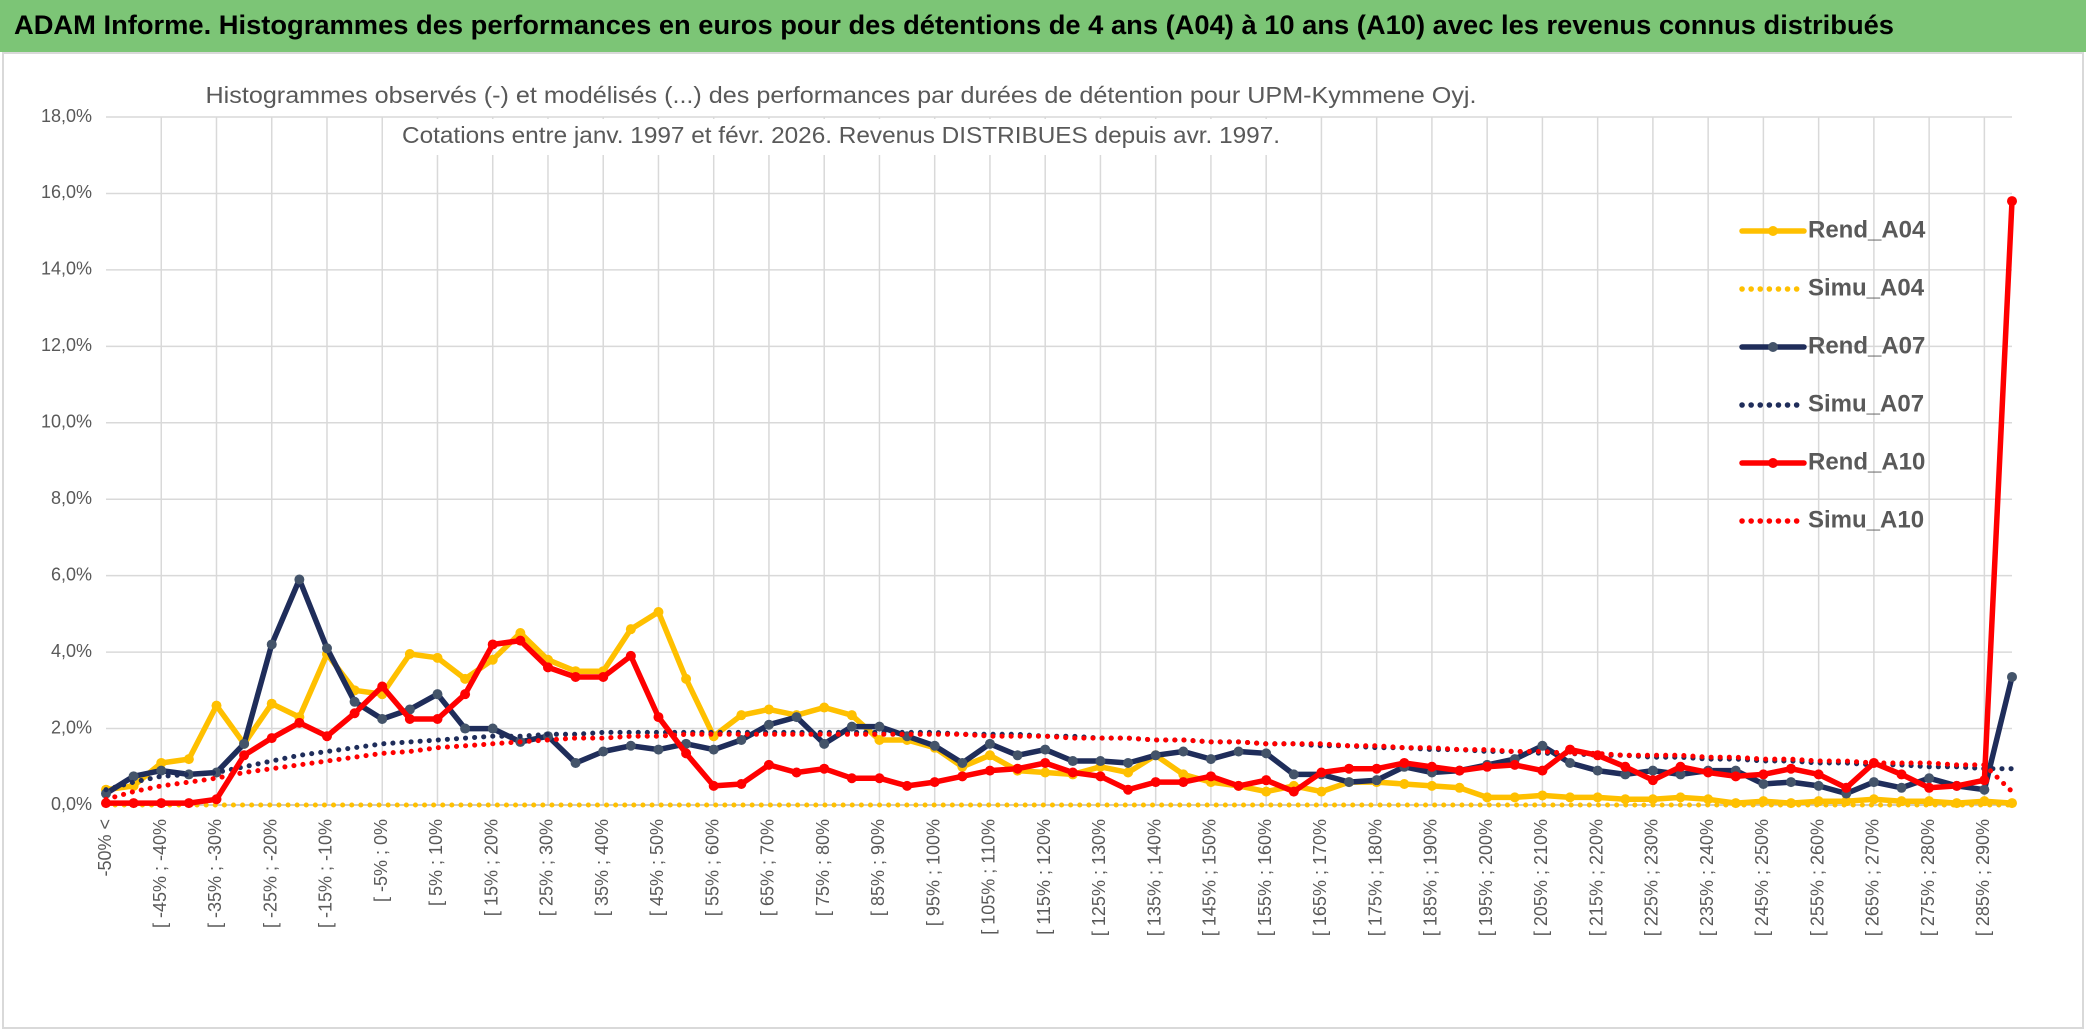  What do you see at coordinates (1431, 877) in the screenshot?
I see `x-tick-label: [ 185% ; 190%` at bounding box center [1431, 877].